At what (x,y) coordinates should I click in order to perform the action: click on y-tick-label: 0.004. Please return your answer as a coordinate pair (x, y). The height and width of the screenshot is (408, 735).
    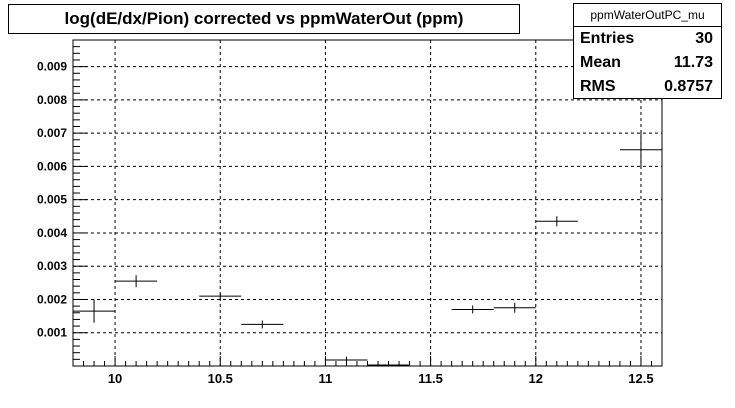
    Looking at the image, I should click on (52, 233).